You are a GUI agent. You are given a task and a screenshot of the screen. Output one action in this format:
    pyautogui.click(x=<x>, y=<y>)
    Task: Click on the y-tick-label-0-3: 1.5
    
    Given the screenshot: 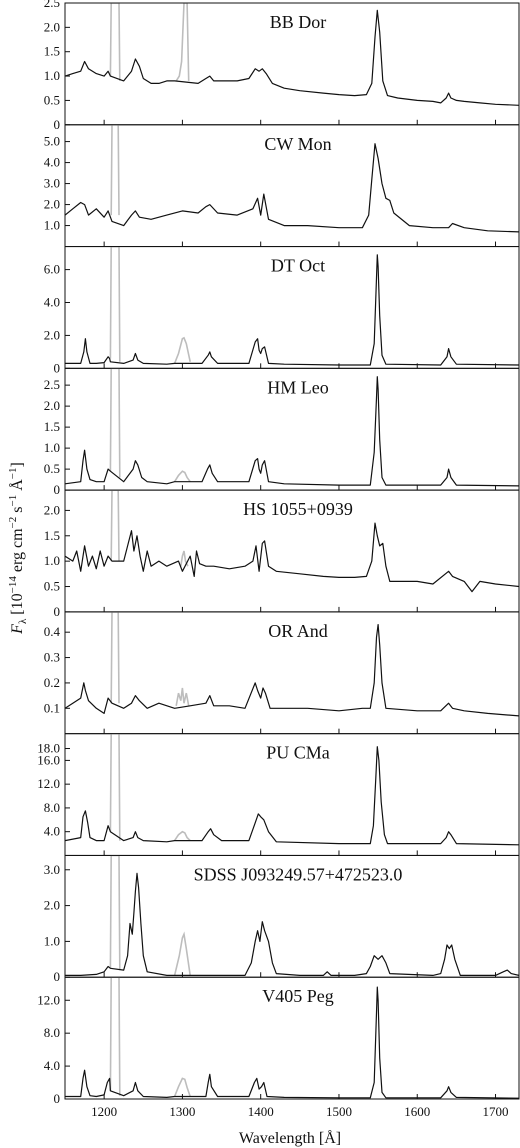 What is the action you would take?
    pyautogui.click(x=52, y=51)
    